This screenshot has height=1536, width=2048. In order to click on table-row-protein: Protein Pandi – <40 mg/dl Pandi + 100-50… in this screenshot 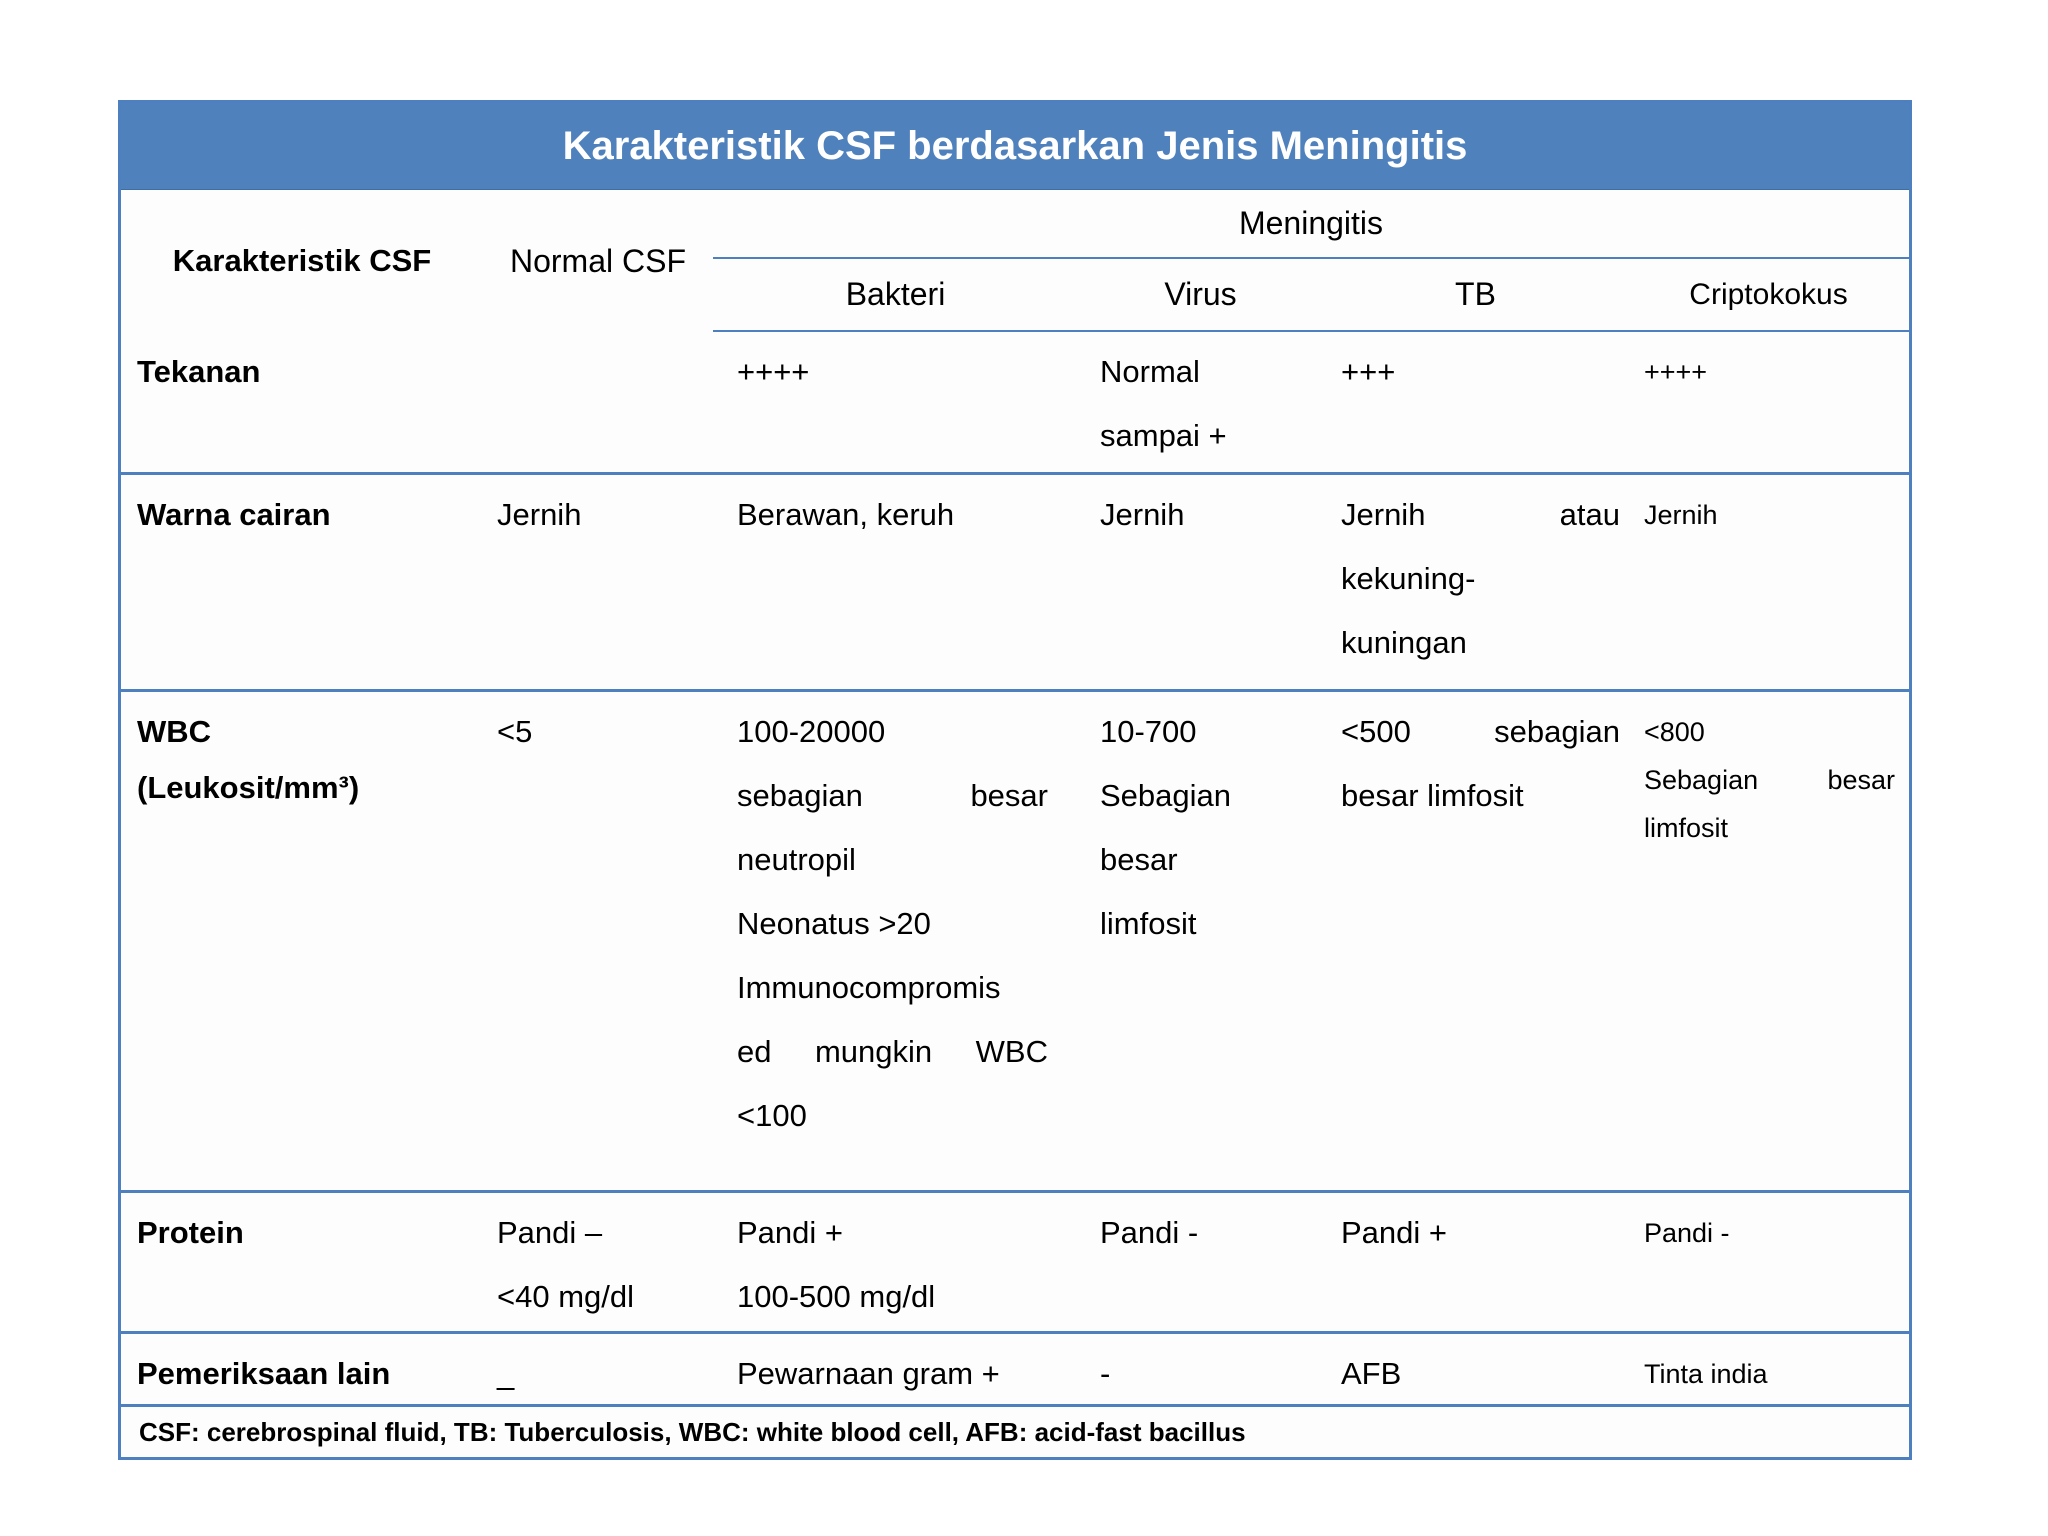, I will do `click(1015, 1260)`.